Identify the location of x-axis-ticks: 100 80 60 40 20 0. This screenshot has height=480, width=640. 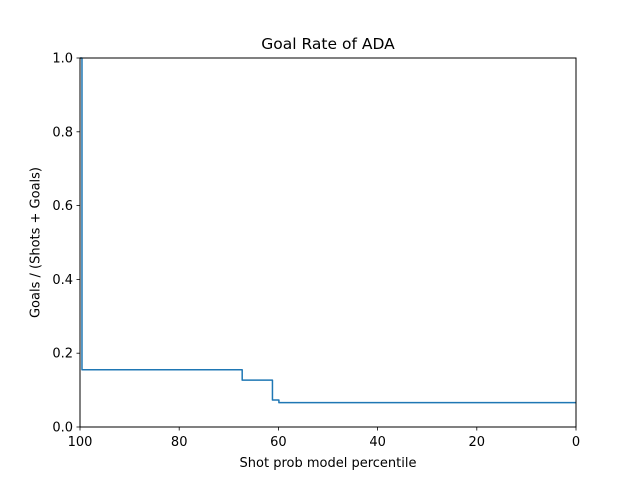
(324, 438).